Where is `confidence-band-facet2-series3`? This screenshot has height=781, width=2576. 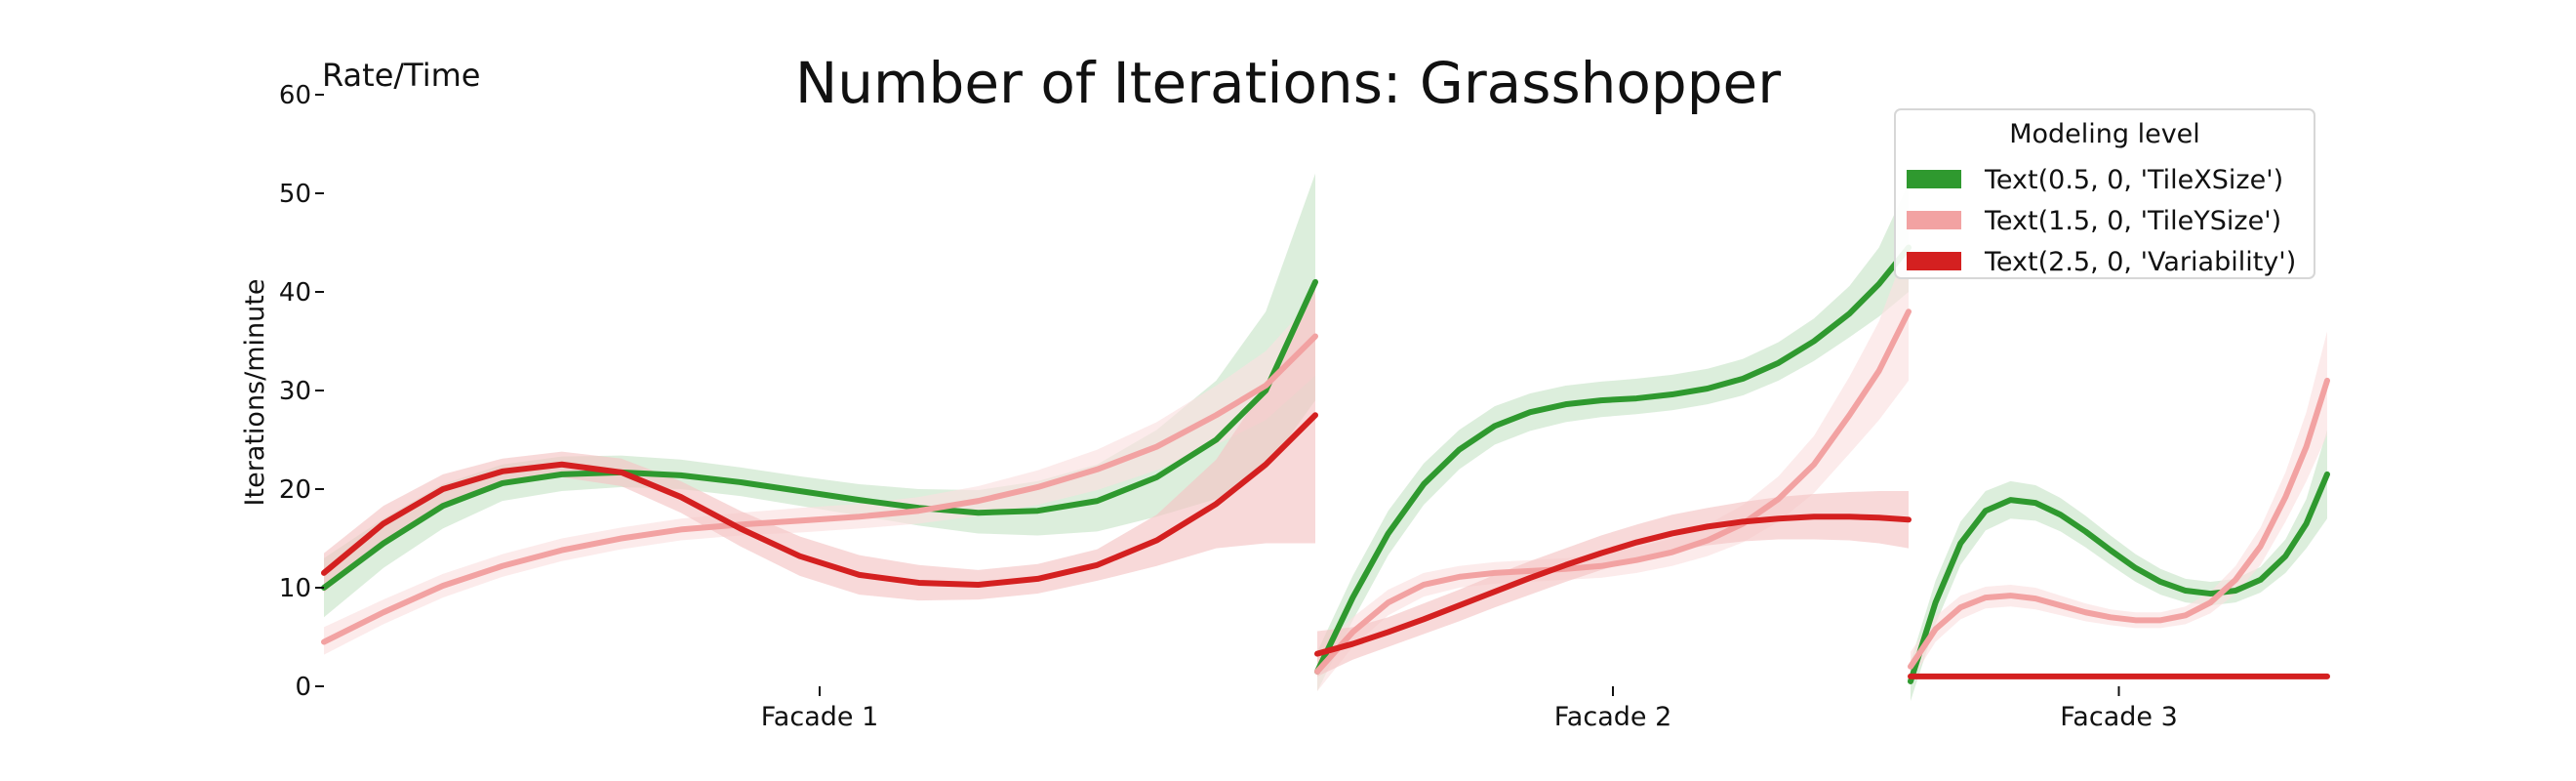 confidence-band-facet2-series3 is located at coordinates (1613, 584).